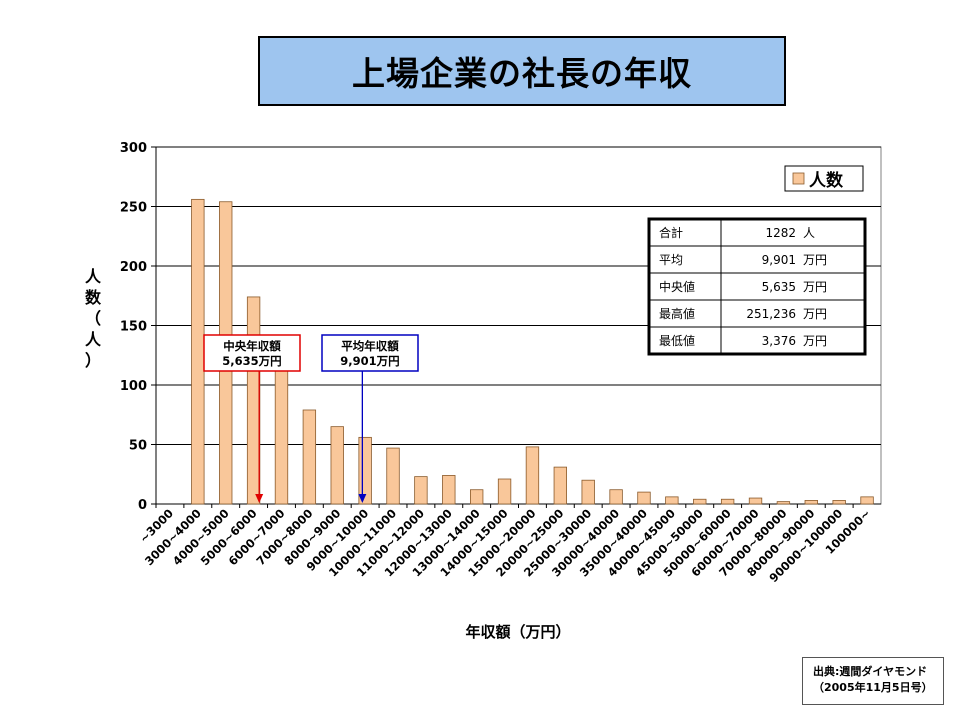 This screenshot has width=980, height=719. I want to click on median-arrow-head, so click(259, 498).